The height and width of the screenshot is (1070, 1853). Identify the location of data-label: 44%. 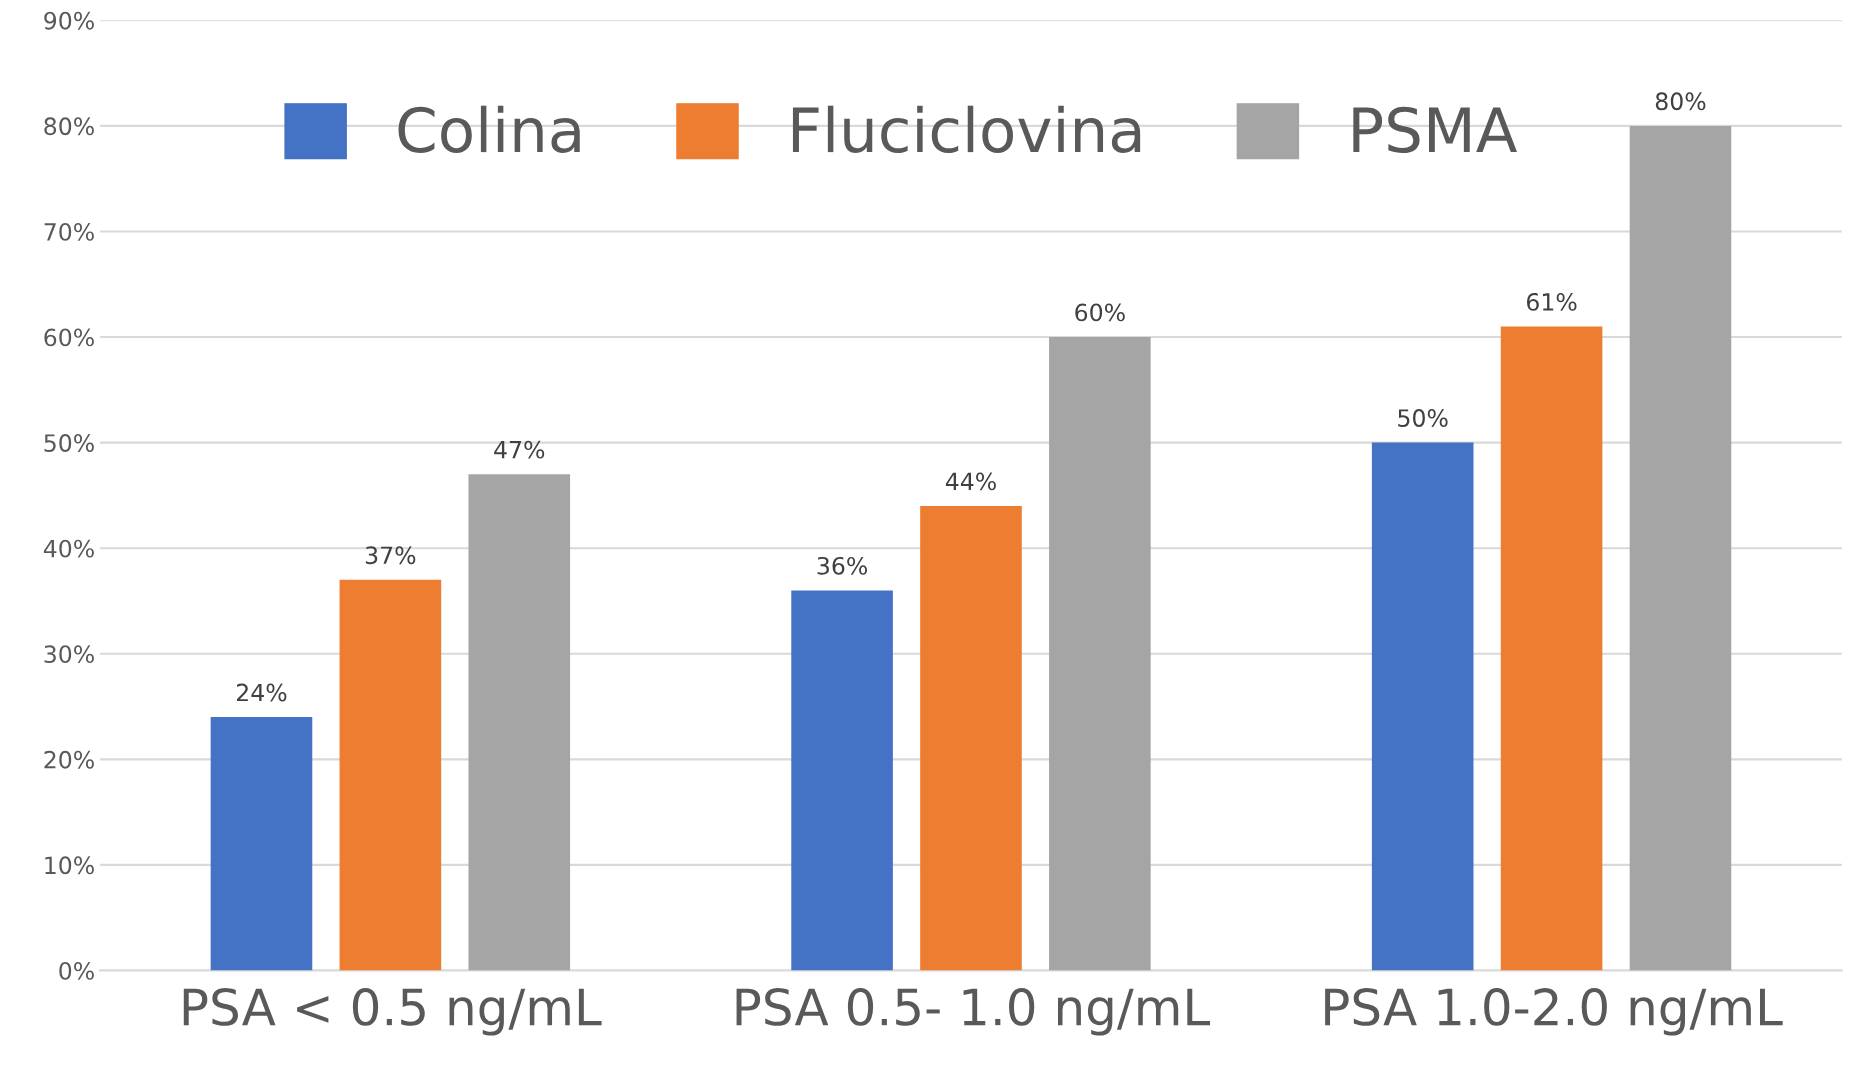
(970, 481).